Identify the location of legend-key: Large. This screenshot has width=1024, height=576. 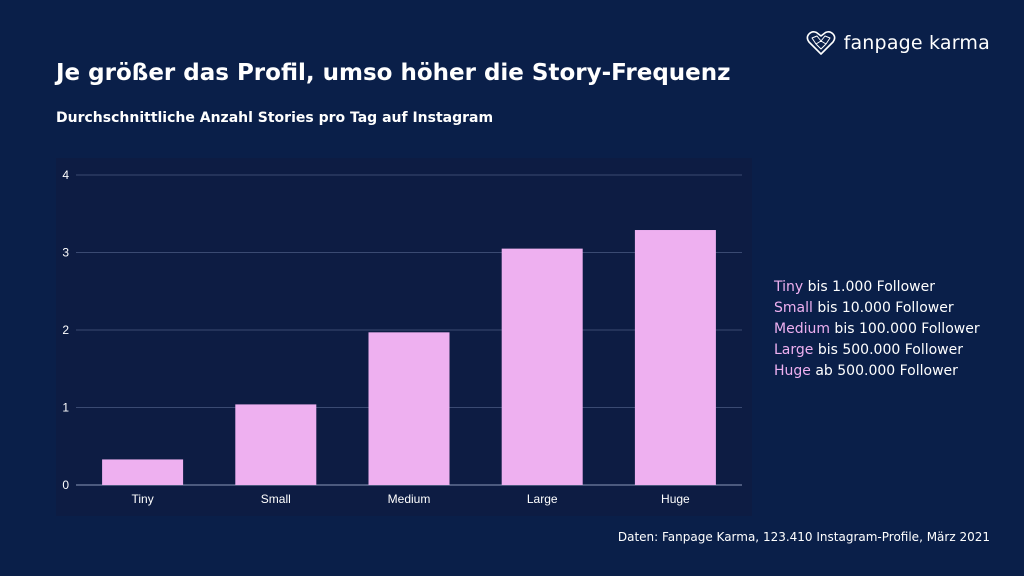
(794, 350).